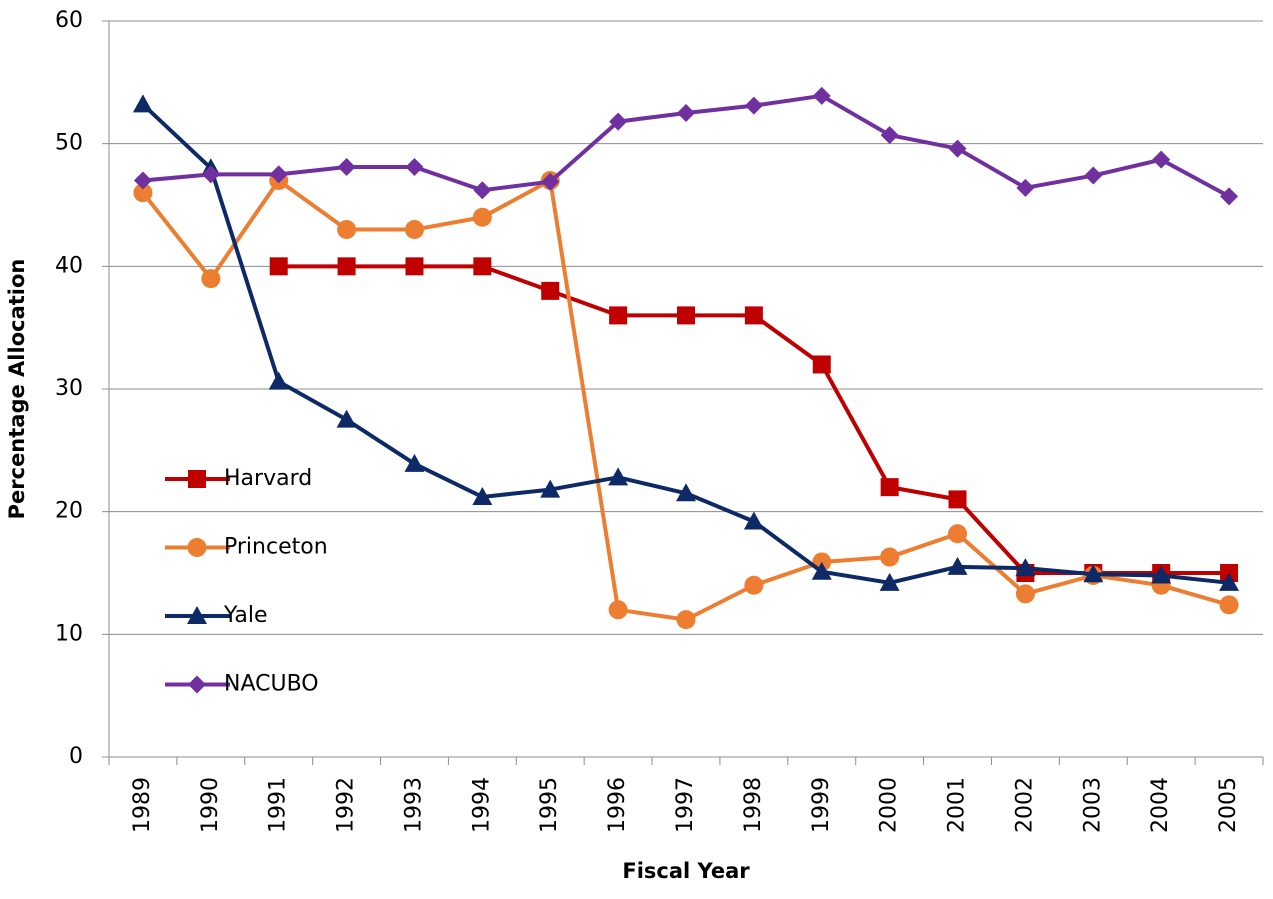 This screenshot has width=1273, height=899. What do you see at coordinates (268, 478) in the screenshot?
I see `legend-label: Harvard` at bounding box center [268, 478].